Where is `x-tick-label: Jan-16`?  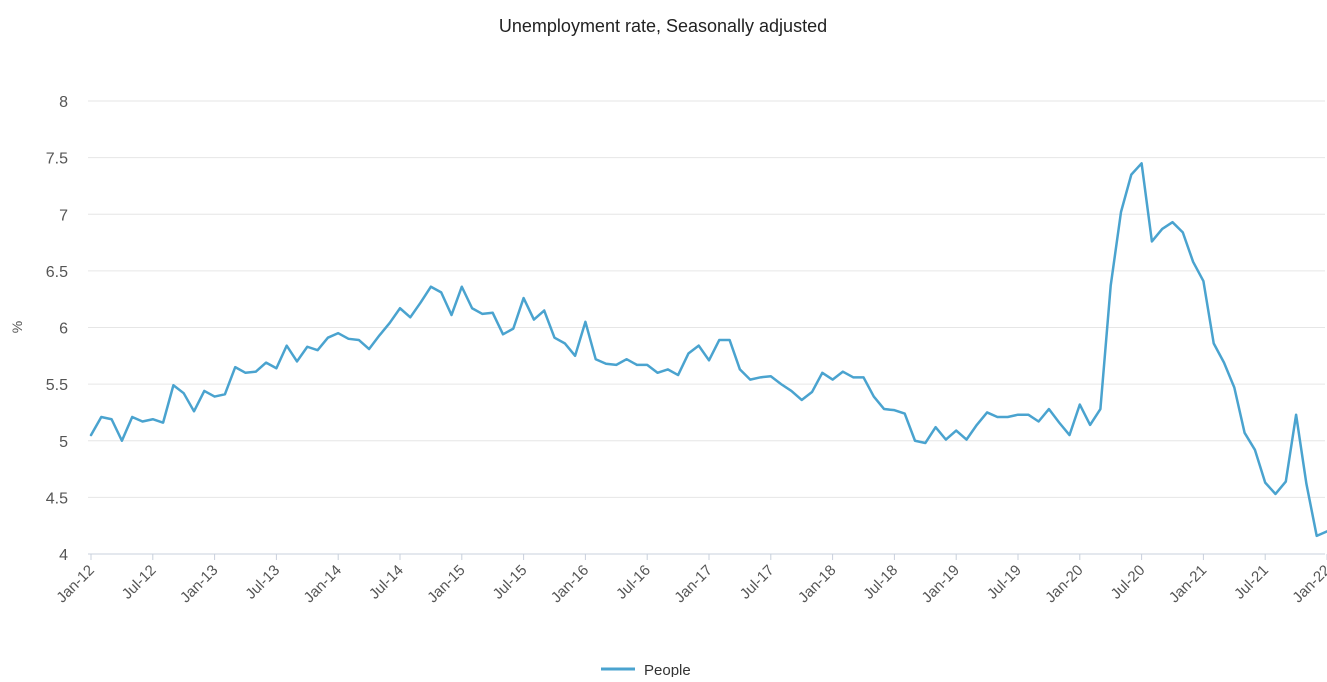 x-tick-label: Jan-16 is located at coordinates (570, 584).